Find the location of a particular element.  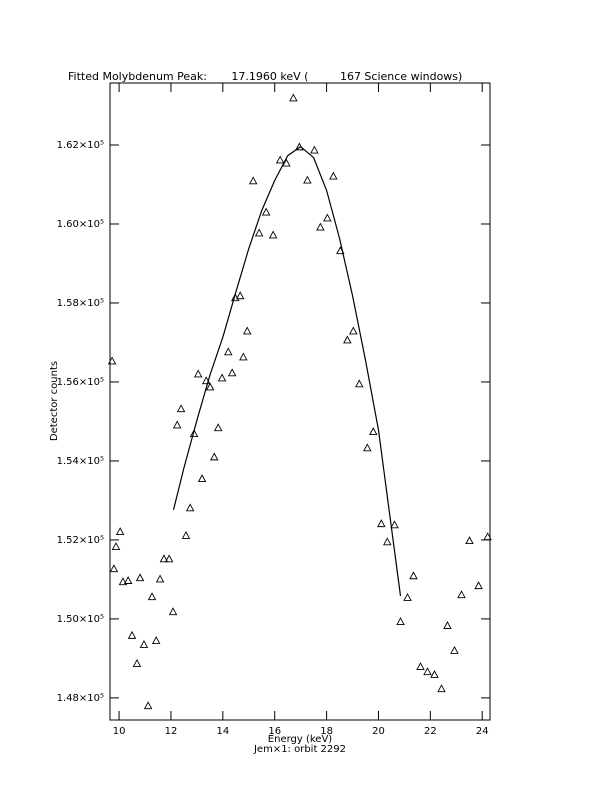

y-tick-label: 1.52×10⁵ is located at coordinates (80, 540).